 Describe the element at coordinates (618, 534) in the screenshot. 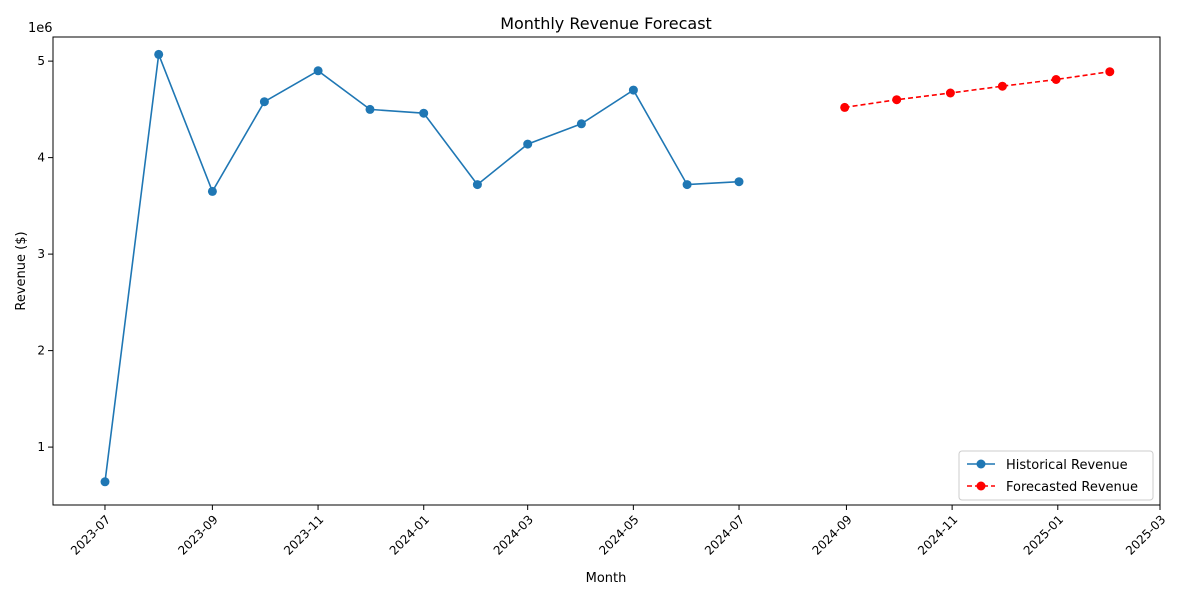

I see `x-tick-label: 2024-05` at that location.